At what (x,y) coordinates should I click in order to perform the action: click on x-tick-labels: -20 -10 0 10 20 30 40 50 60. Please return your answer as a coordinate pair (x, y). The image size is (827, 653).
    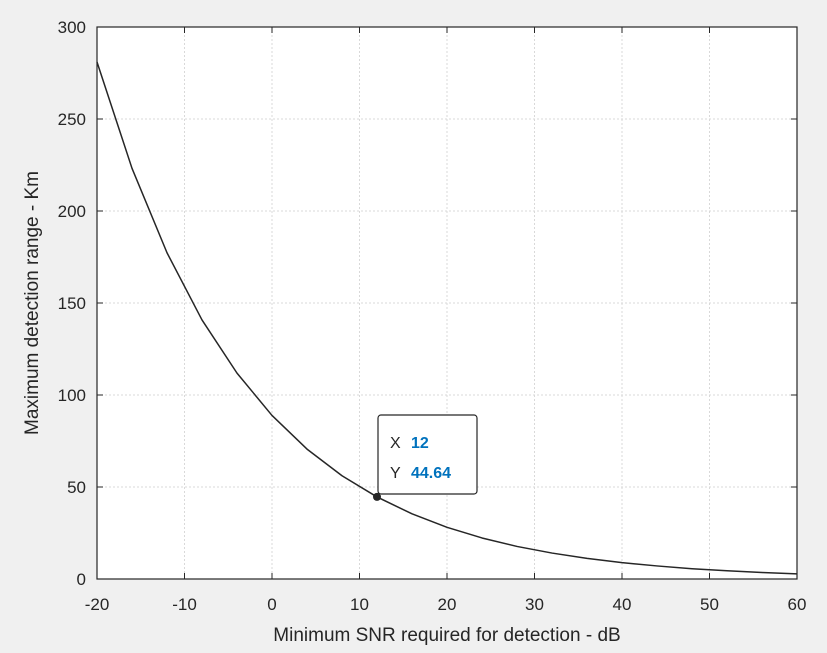
    Looking at the image, I should click on (446, 604).